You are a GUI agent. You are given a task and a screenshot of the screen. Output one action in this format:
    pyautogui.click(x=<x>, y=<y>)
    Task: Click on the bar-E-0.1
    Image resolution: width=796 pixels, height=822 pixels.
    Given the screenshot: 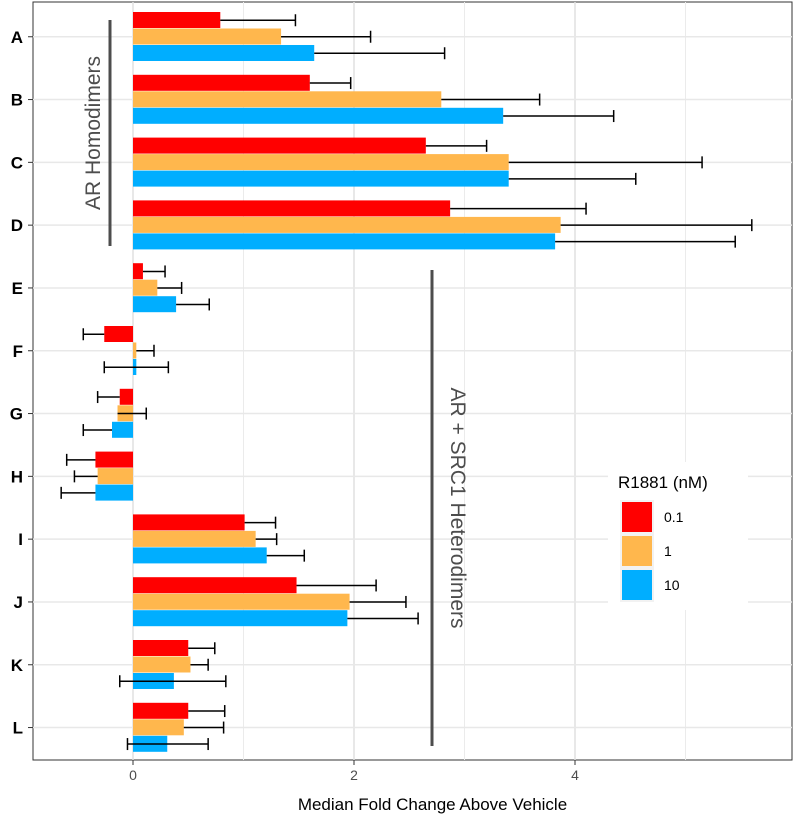 What is the action you would take?
    pyautogui.click(x=138, y=271)
    